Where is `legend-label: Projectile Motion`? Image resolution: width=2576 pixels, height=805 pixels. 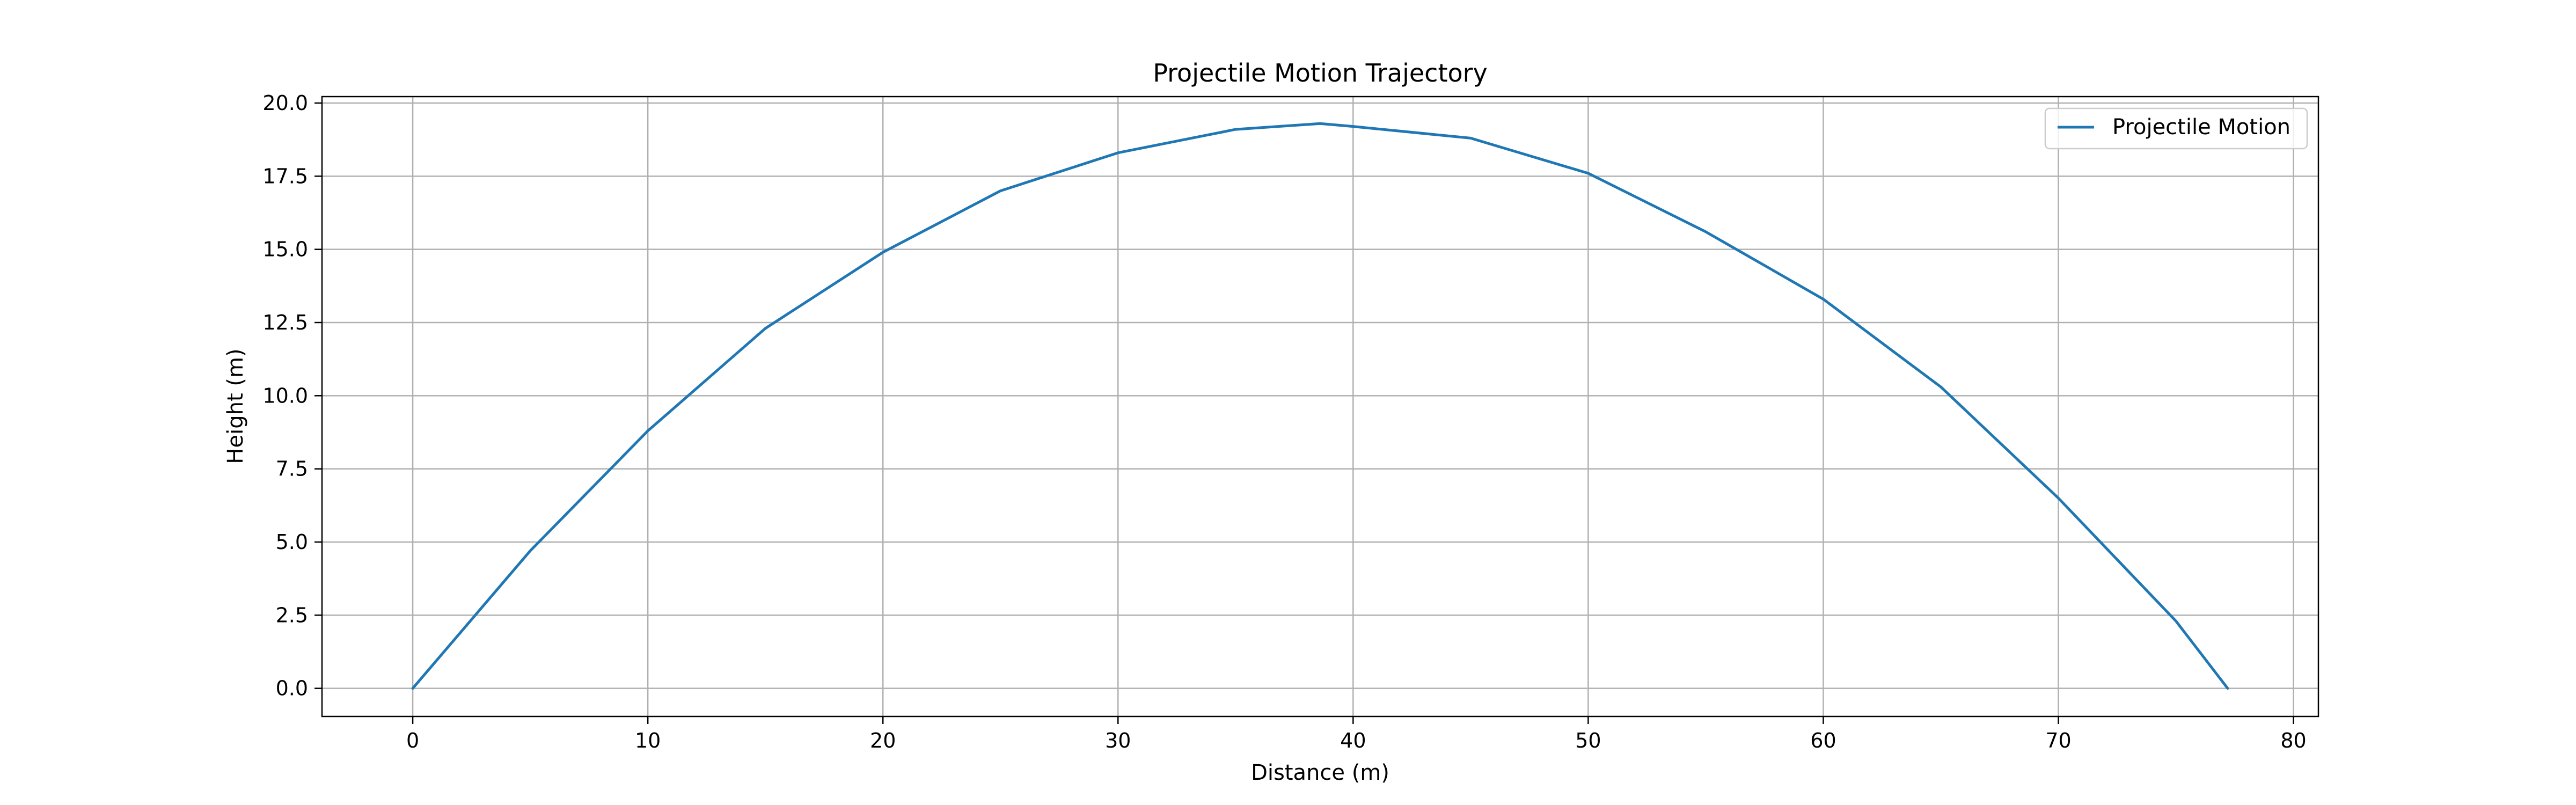
legend-label: Projectile Motion is located at coordinates (2201, 127).